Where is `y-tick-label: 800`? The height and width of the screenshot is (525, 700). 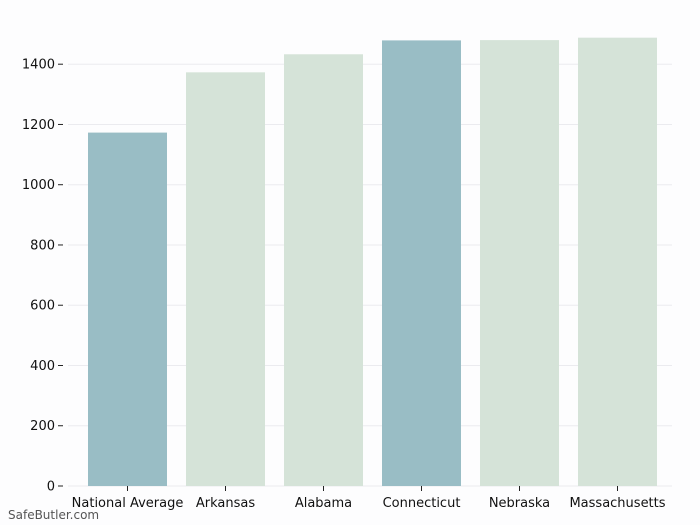 y-tick-label: 800 is located at coordinates (42, 245).